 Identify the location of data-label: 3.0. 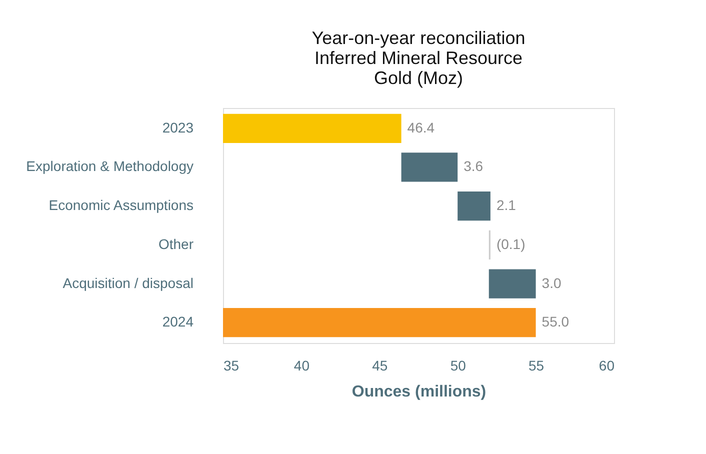
(552, 282).